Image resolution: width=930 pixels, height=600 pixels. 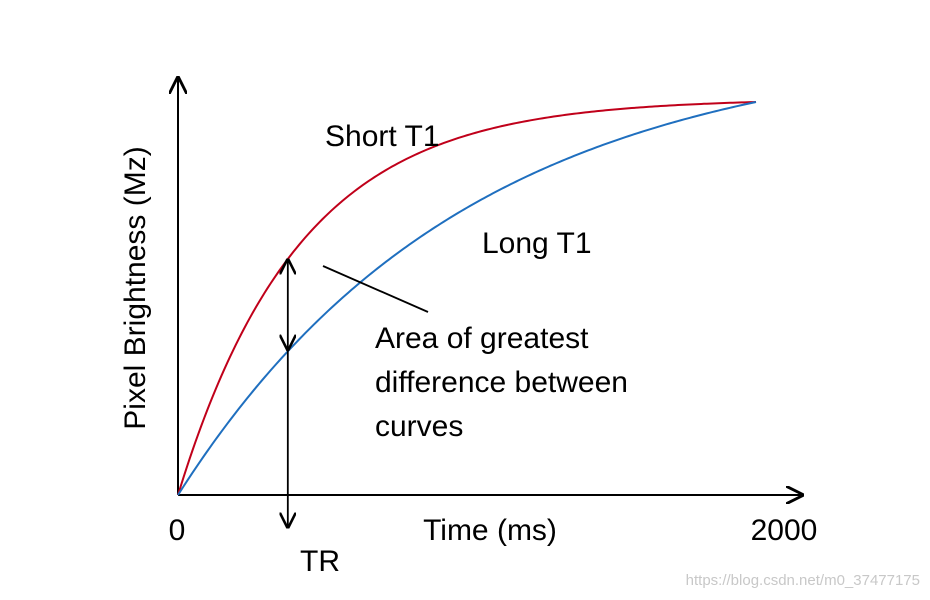 What do you see at coordinates (375, 289) in the screenshot?
I see `annotation-leader-line` at bounding box center [375, 289].